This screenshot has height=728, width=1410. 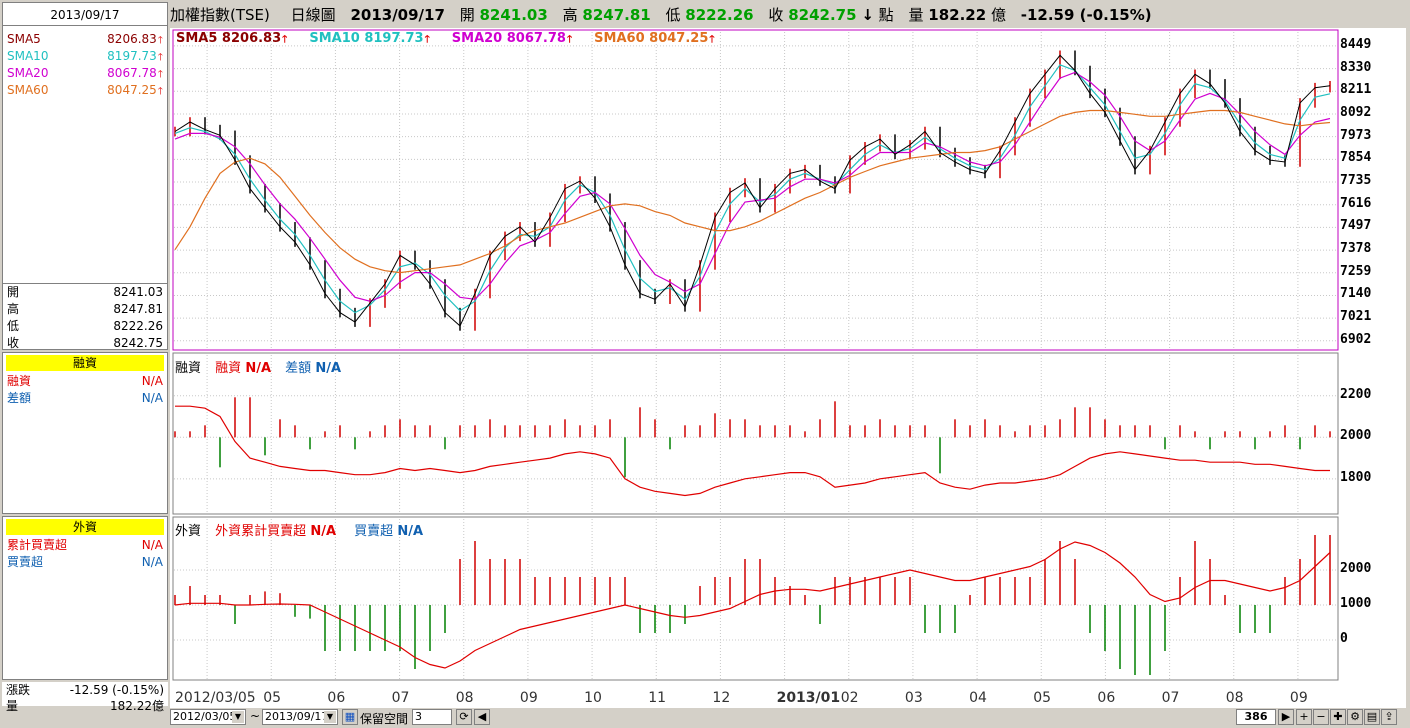 I want to click on margin-series-group, so click(x=752, y=447).